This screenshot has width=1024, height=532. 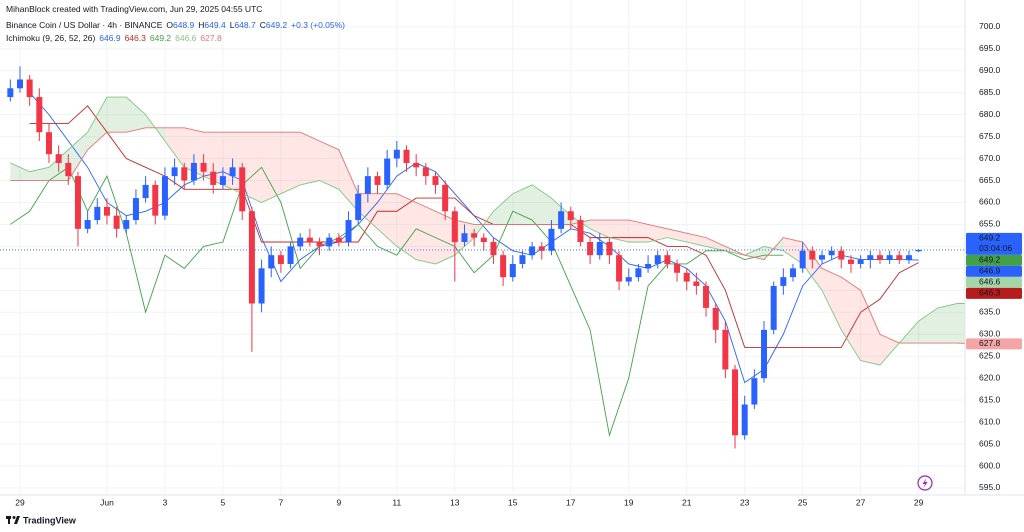 I want to click on y-tick-label: 620.0, so click(x=990, y=377).